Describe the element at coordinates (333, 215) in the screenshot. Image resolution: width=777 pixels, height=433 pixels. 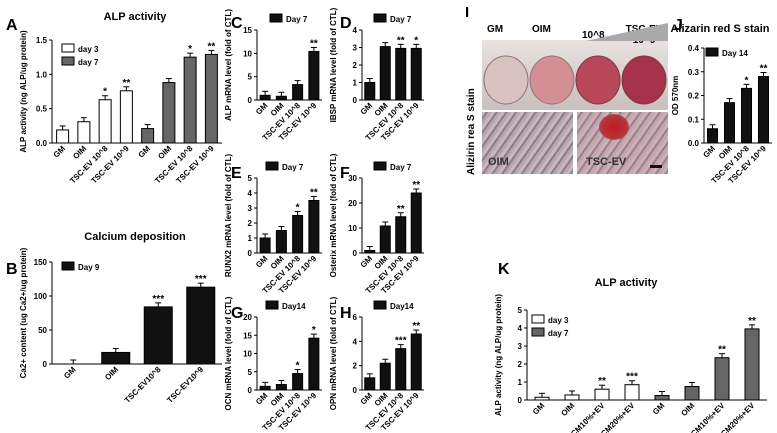
I see `panel-f-ylabel: Osterix mRNA level (fold of CTL)` at that location.